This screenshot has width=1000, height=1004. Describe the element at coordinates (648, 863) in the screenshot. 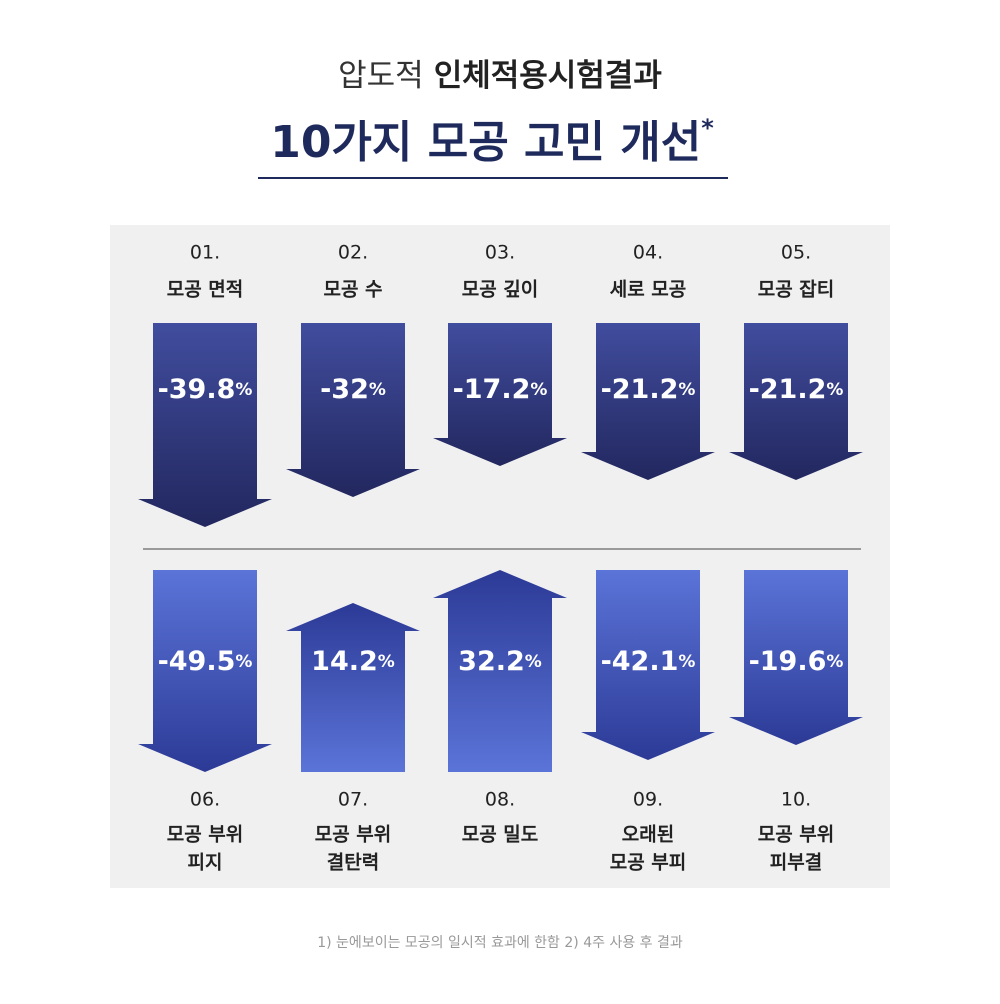

I see `item-label: 모공 부피` at that location.